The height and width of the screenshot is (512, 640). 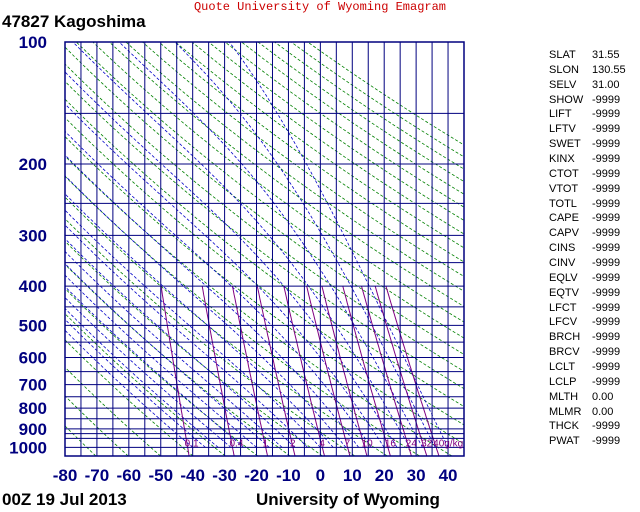 I want to click on index-row: LFCT -9999, so click(x=591, y=308).